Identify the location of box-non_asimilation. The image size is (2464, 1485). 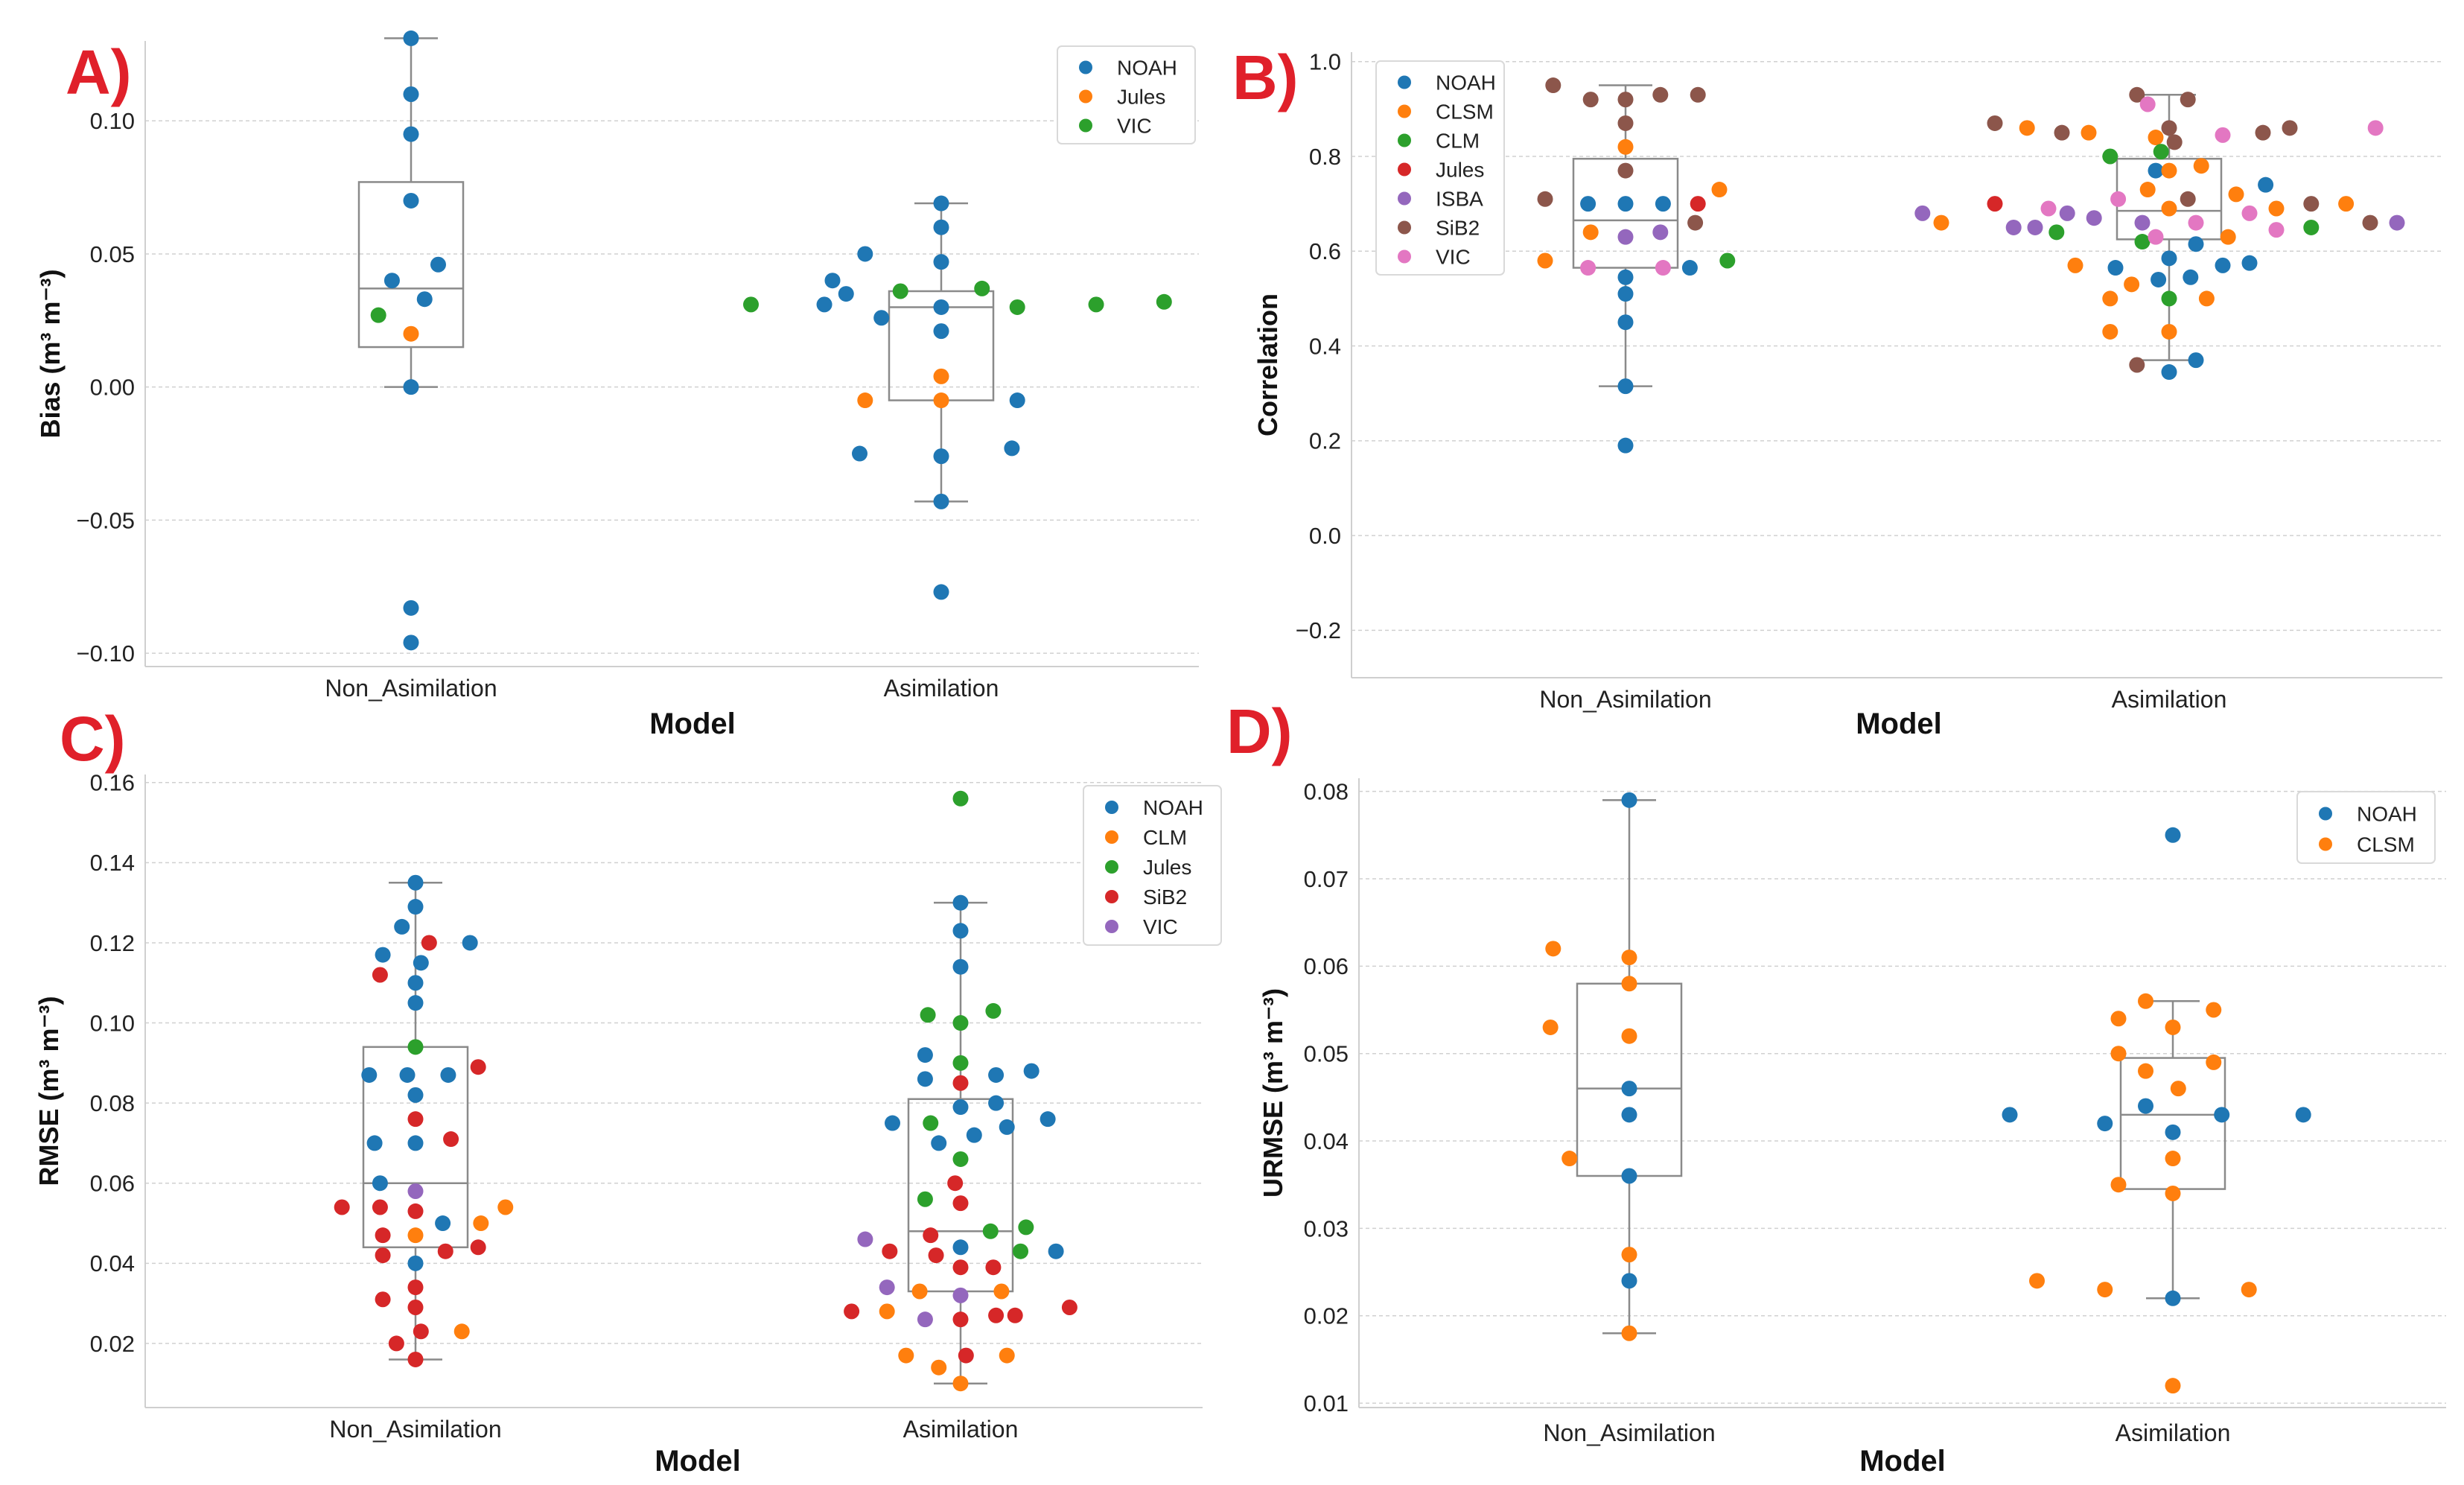
(411, 213).